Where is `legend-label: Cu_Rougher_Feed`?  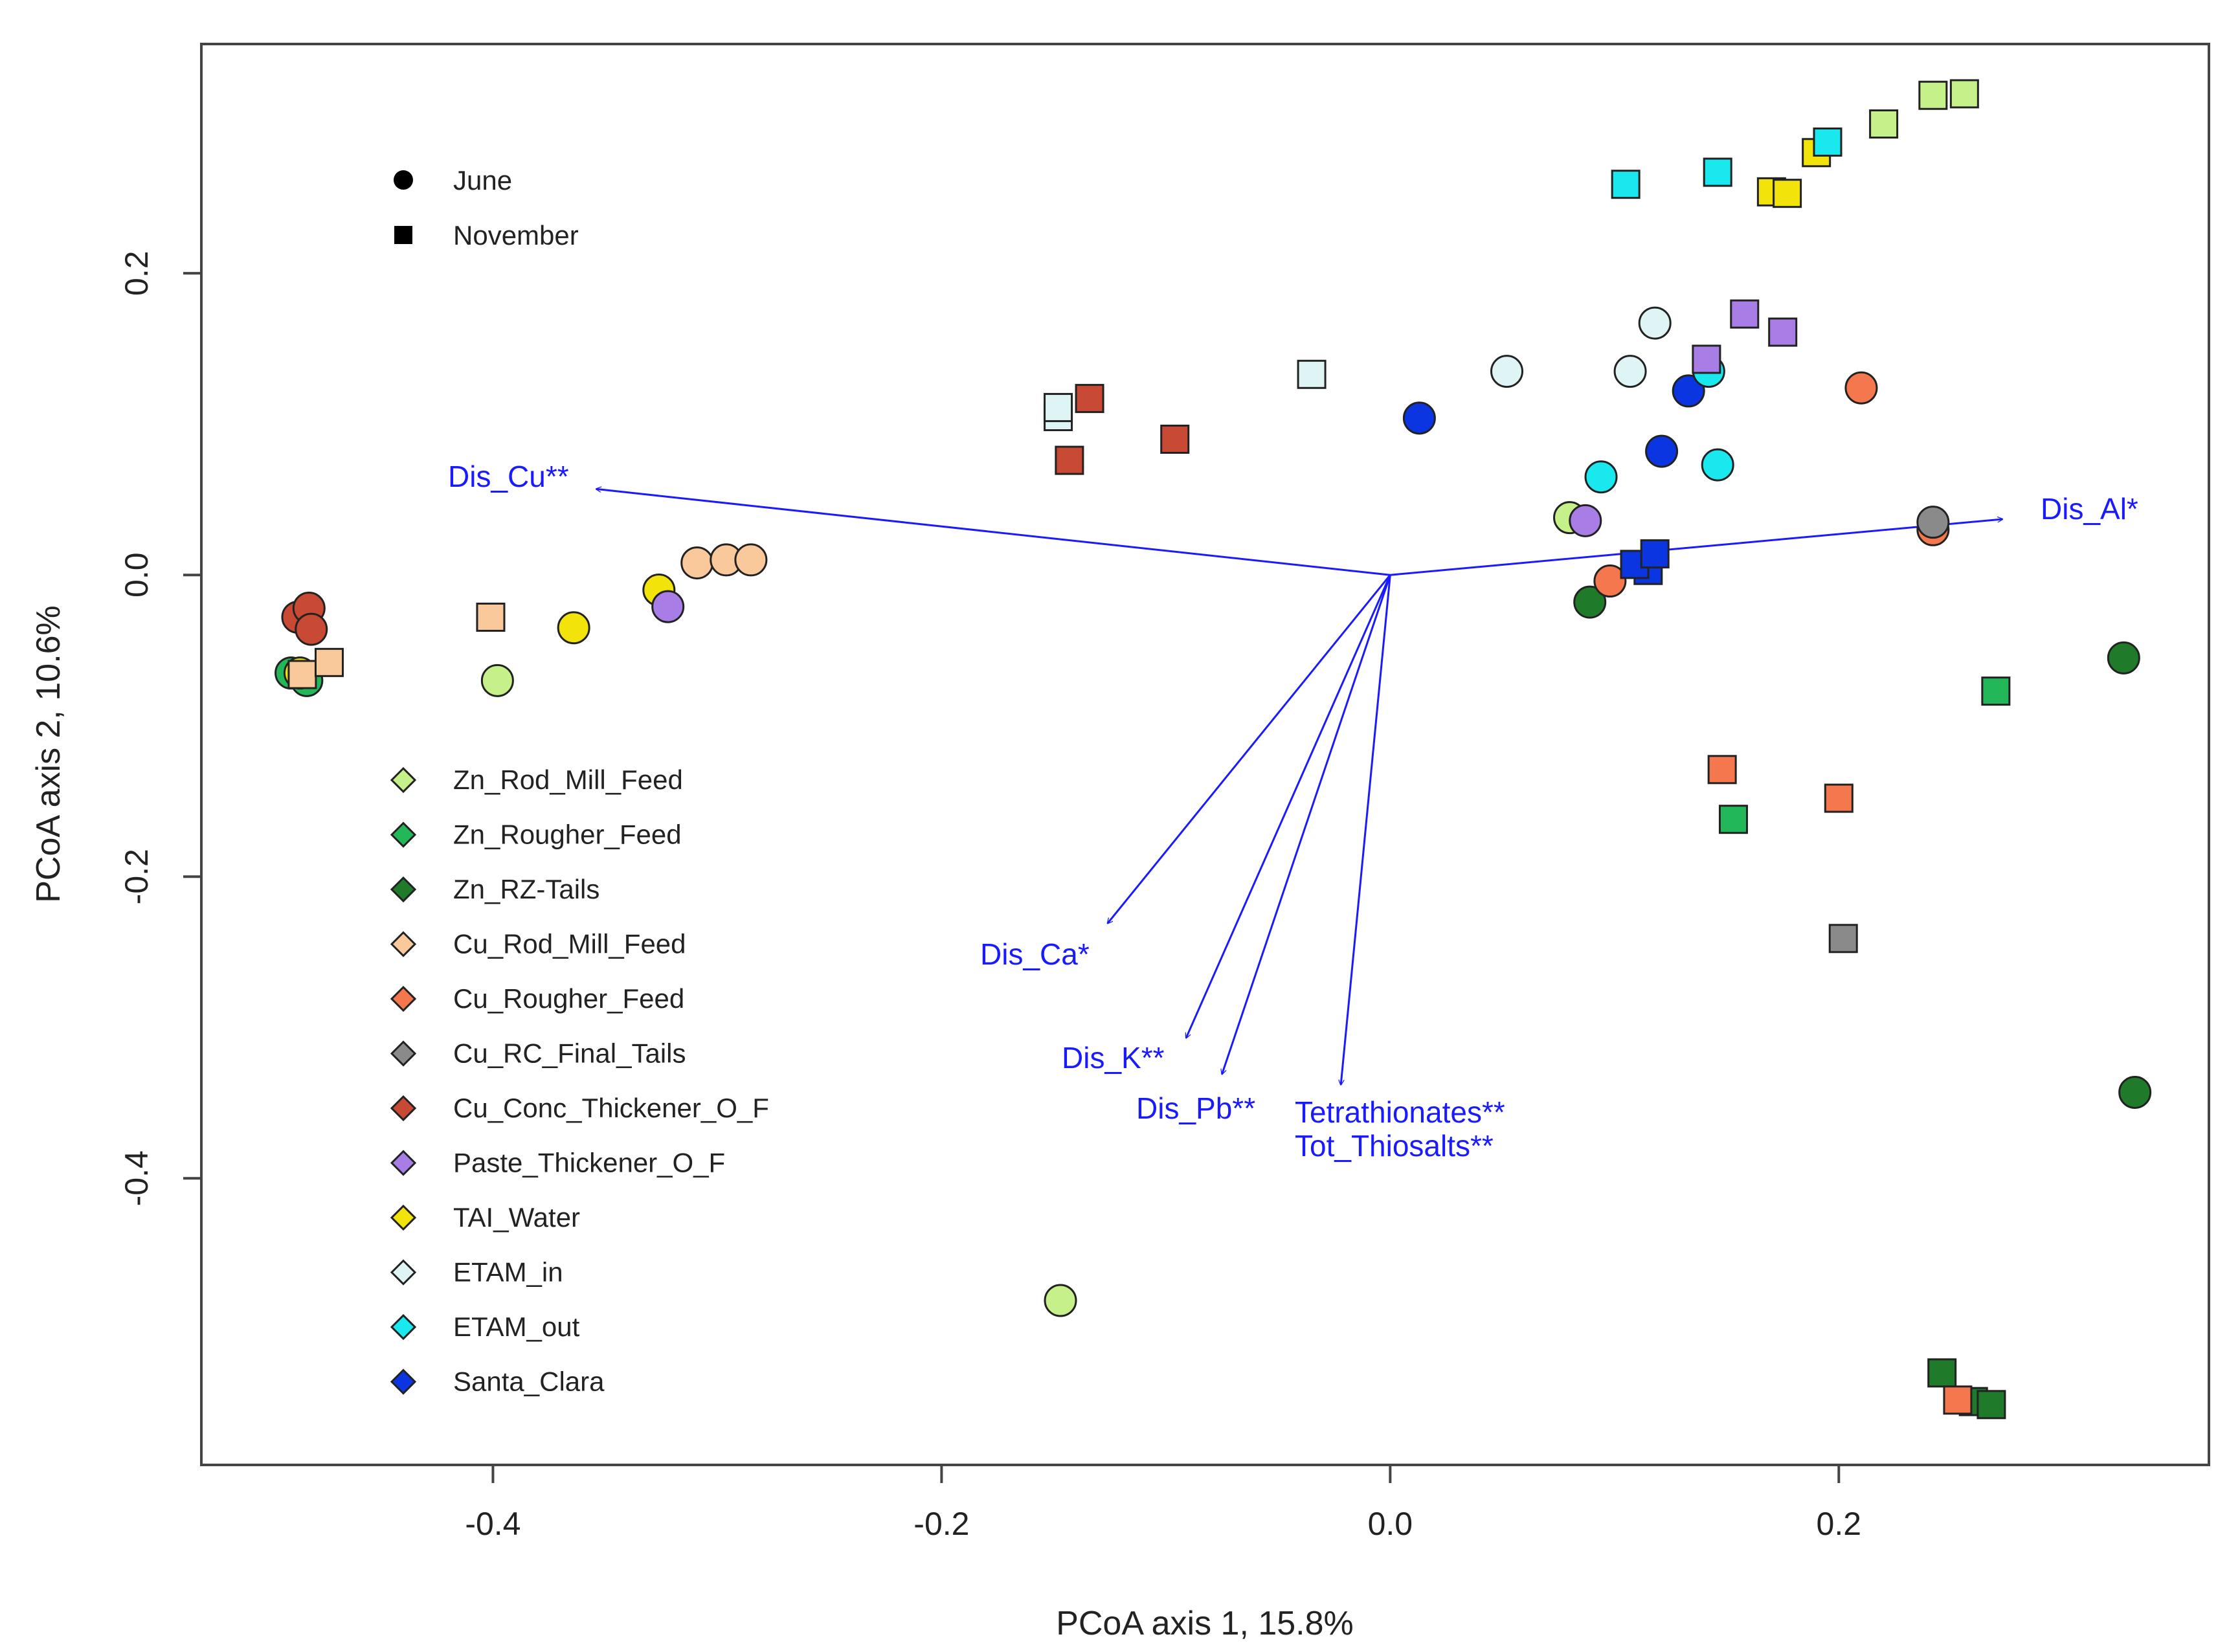 legend-label: Cu_Rougher_Feed is located at coordinates (568, 998).